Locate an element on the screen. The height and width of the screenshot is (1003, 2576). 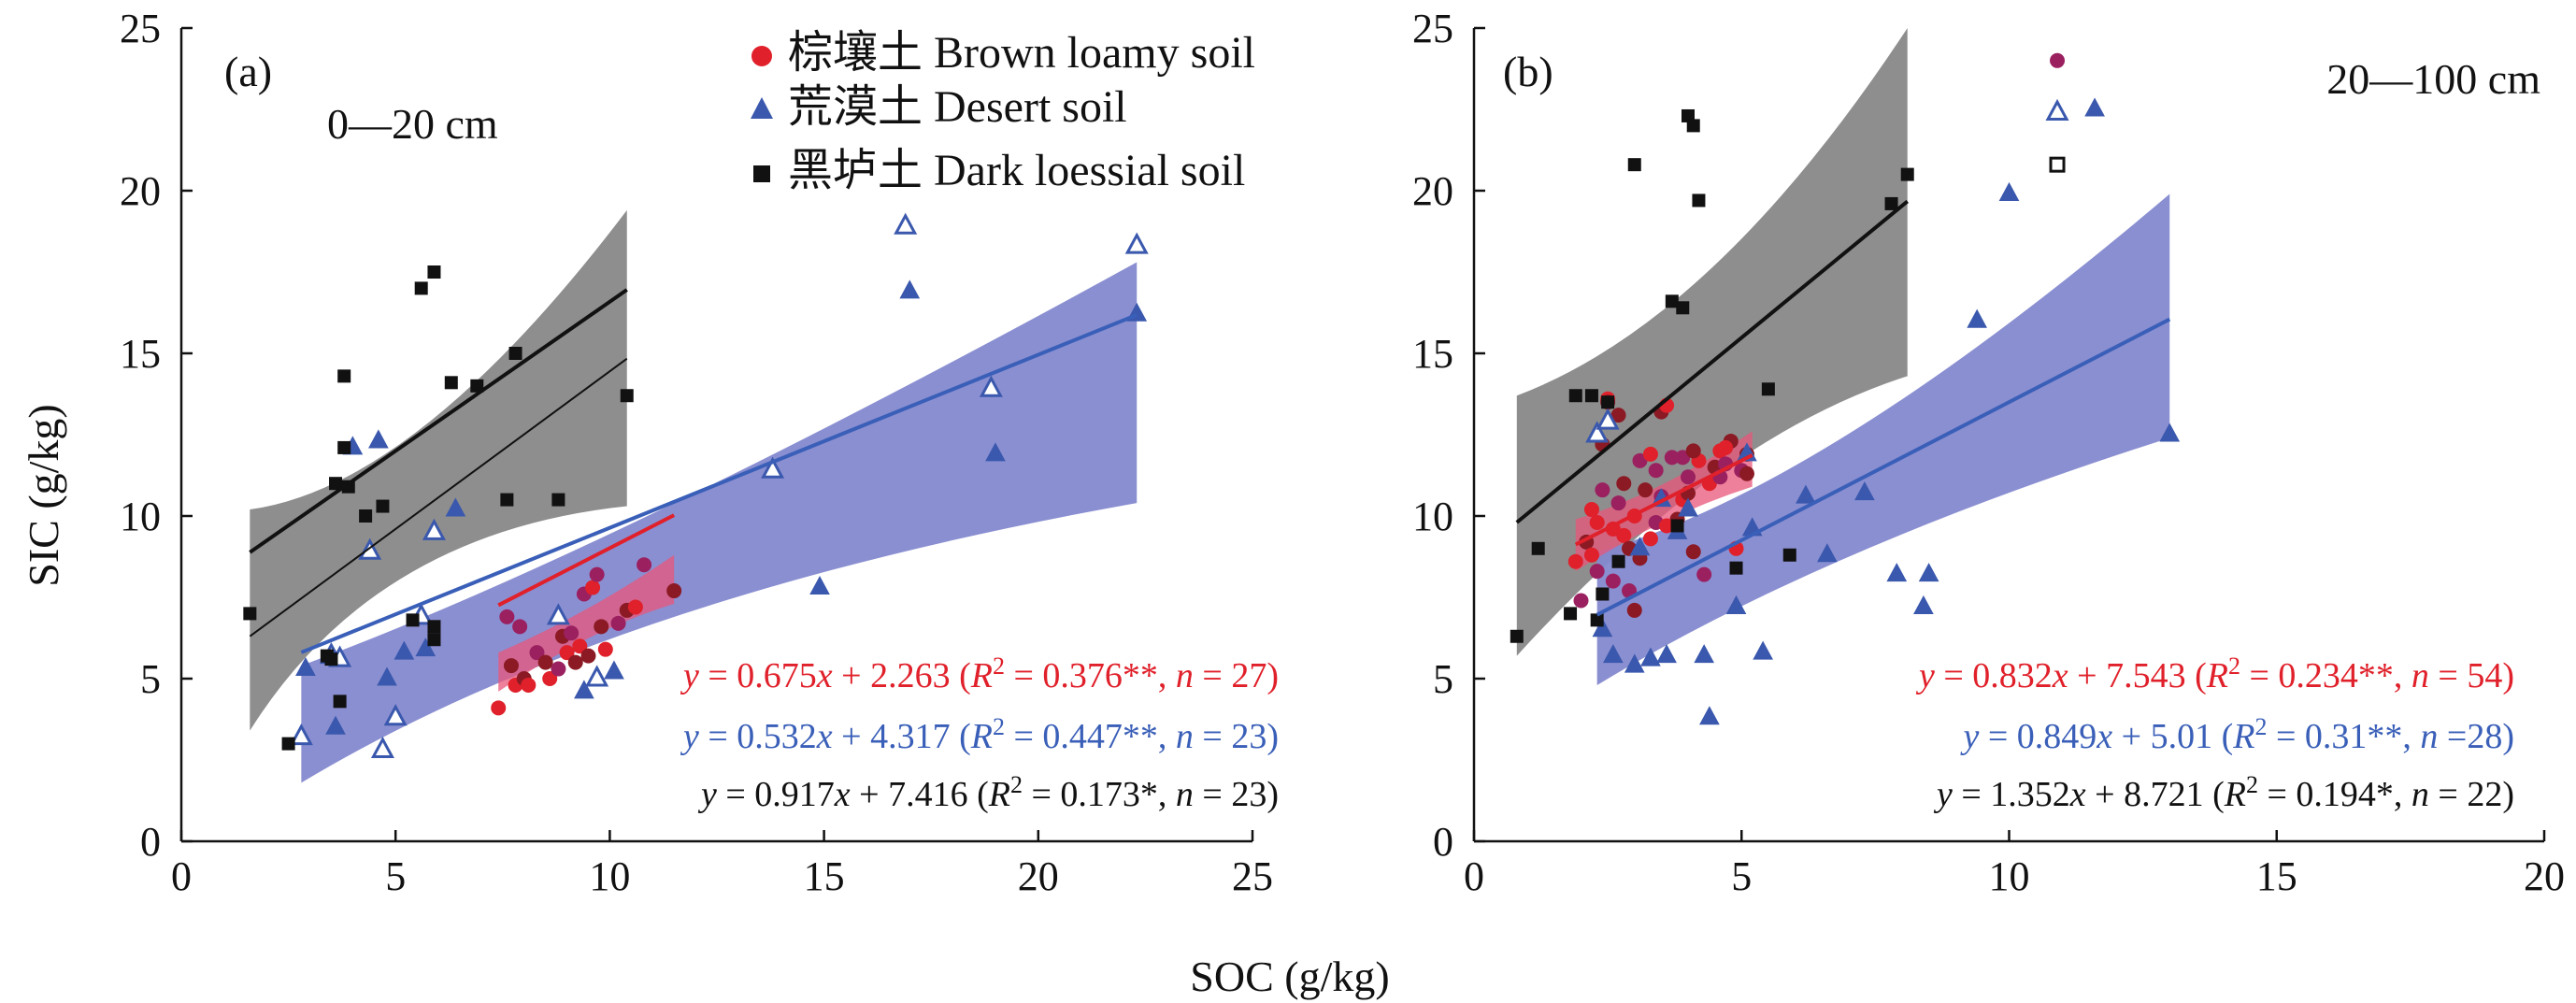
legend-label-desert: 荒漠土 Desert soil is located at coordinates (957, 107).